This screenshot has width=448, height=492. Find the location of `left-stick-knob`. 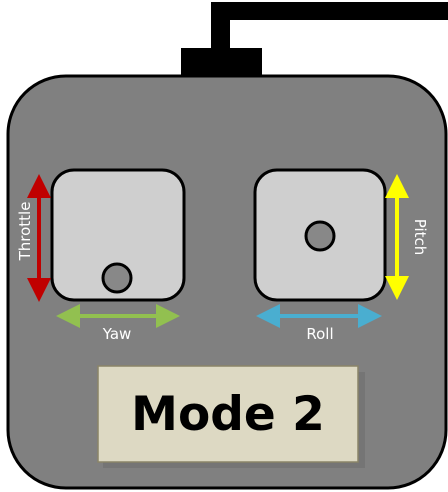

left-stick-knob is located at coordinates (117, 278).